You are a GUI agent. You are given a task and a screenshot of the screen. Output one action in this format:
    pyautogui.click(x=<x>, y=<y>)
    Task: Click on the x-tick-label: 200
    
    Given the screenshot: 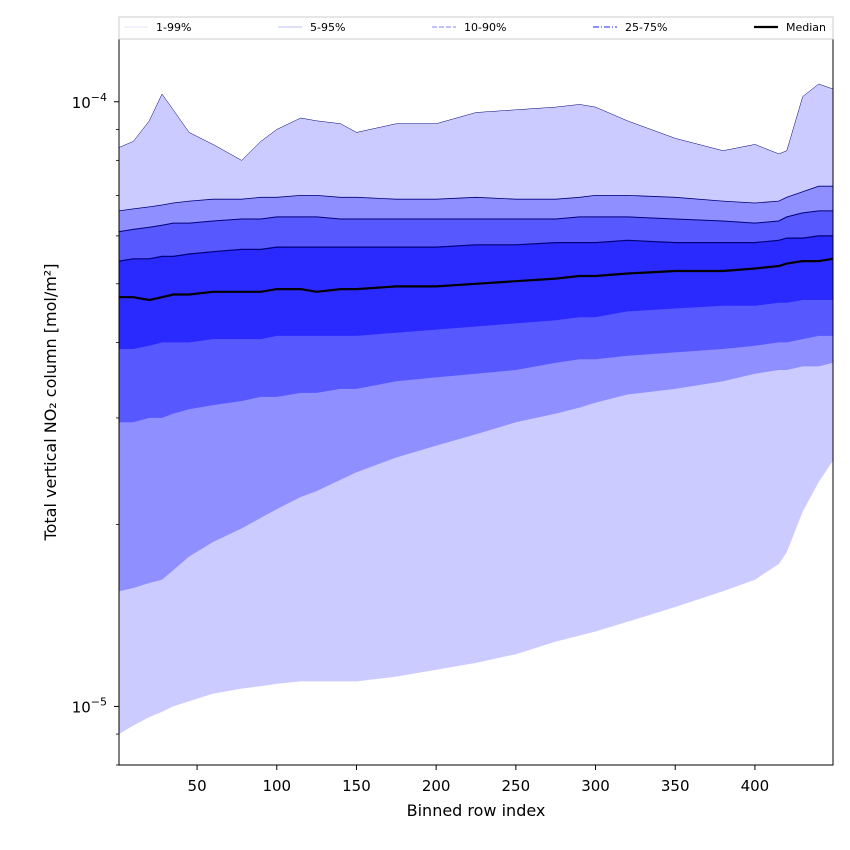 What is the action you would take?
    pyautogui.click(x=436, y=786)
    